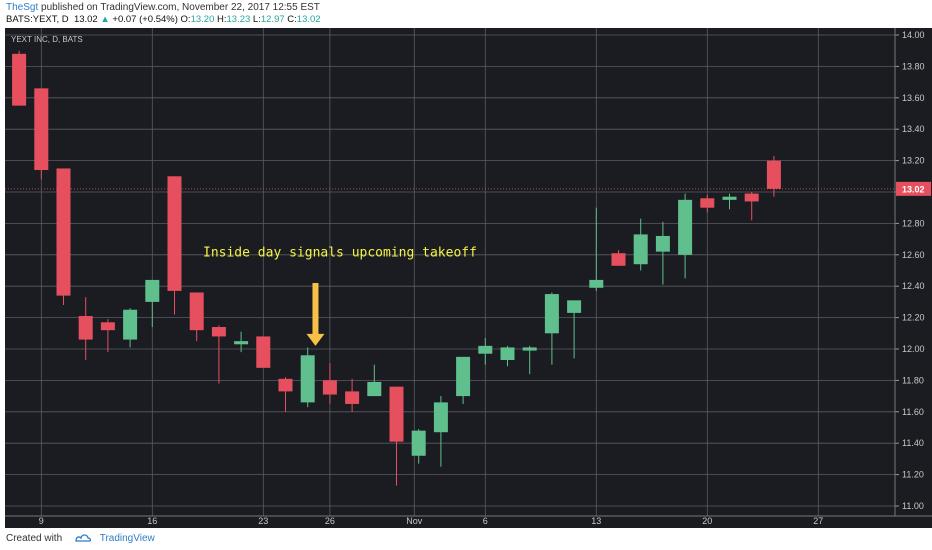  What do you see at coordinates (913, 475) in the screenshot?
I see `y-tick-label: 11.20` at bounding box center [913, 475].